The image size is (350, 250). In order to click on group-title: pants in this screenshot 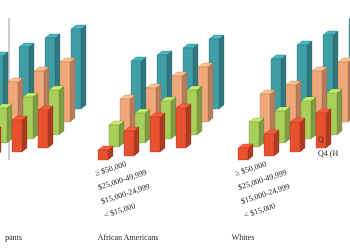, I will do `click(13, 237)`.